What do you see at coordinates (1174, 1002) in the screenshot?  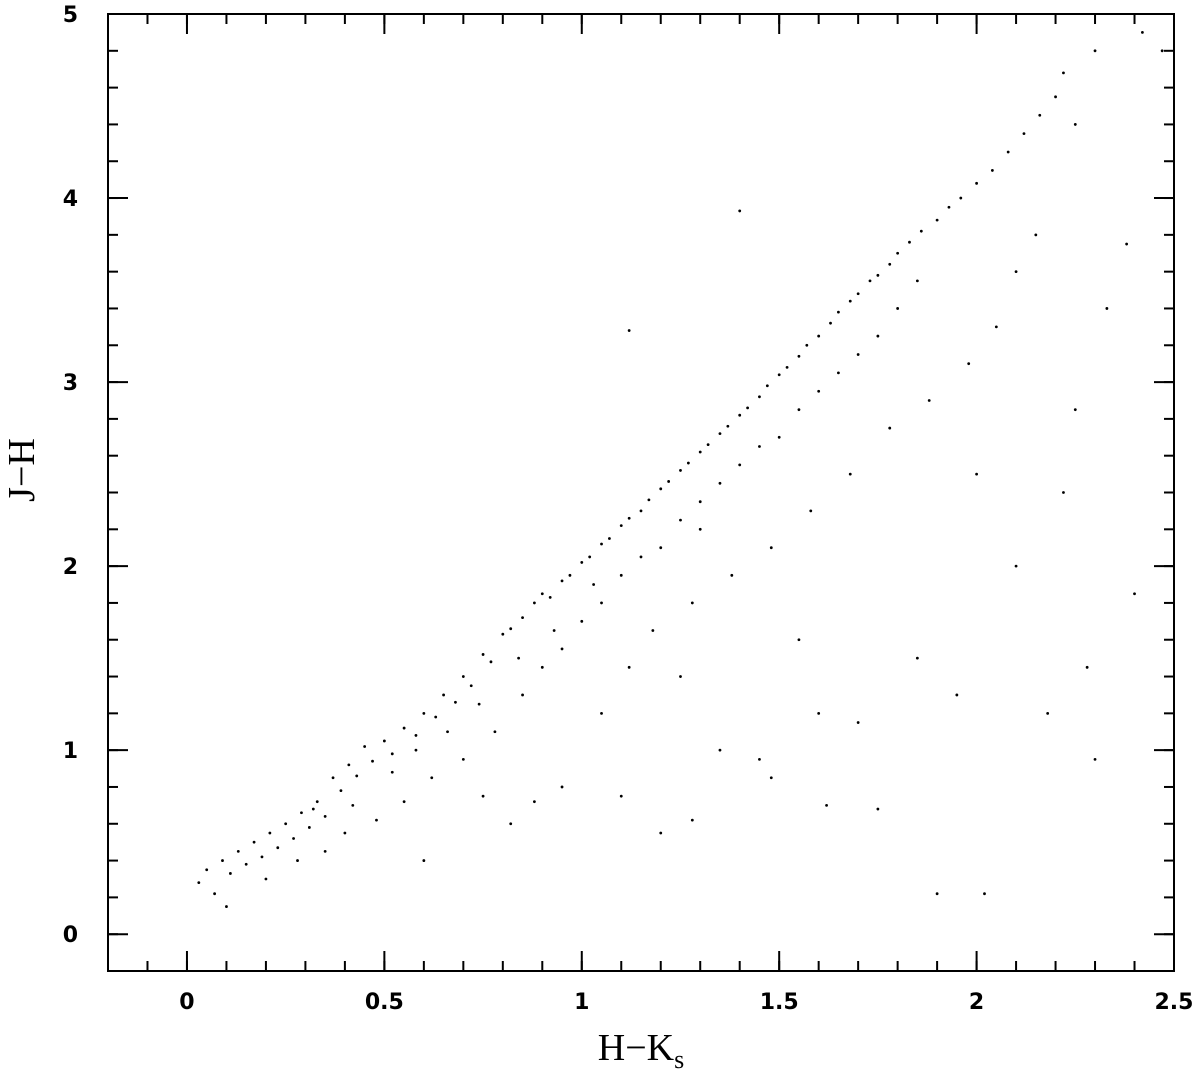 I see `x-tick-label: 2.5` at bounding box center [1174, 1002].